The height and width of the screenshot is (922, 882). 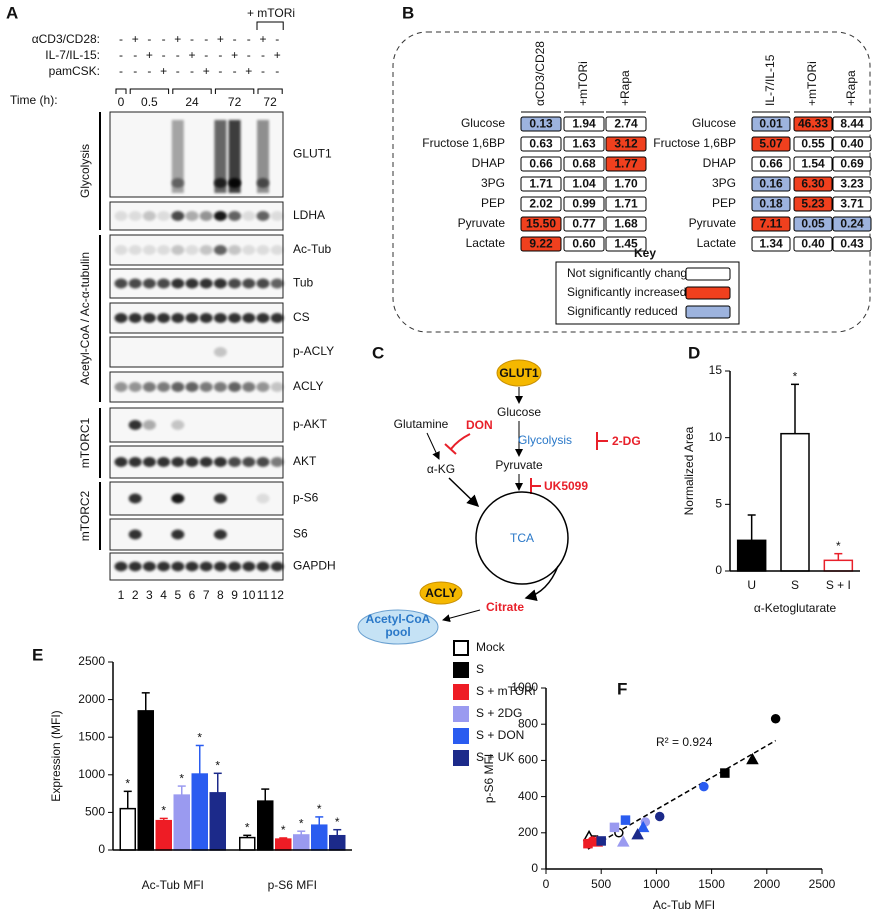 I want to click on key-title: Key, so click(x=645, y=253).